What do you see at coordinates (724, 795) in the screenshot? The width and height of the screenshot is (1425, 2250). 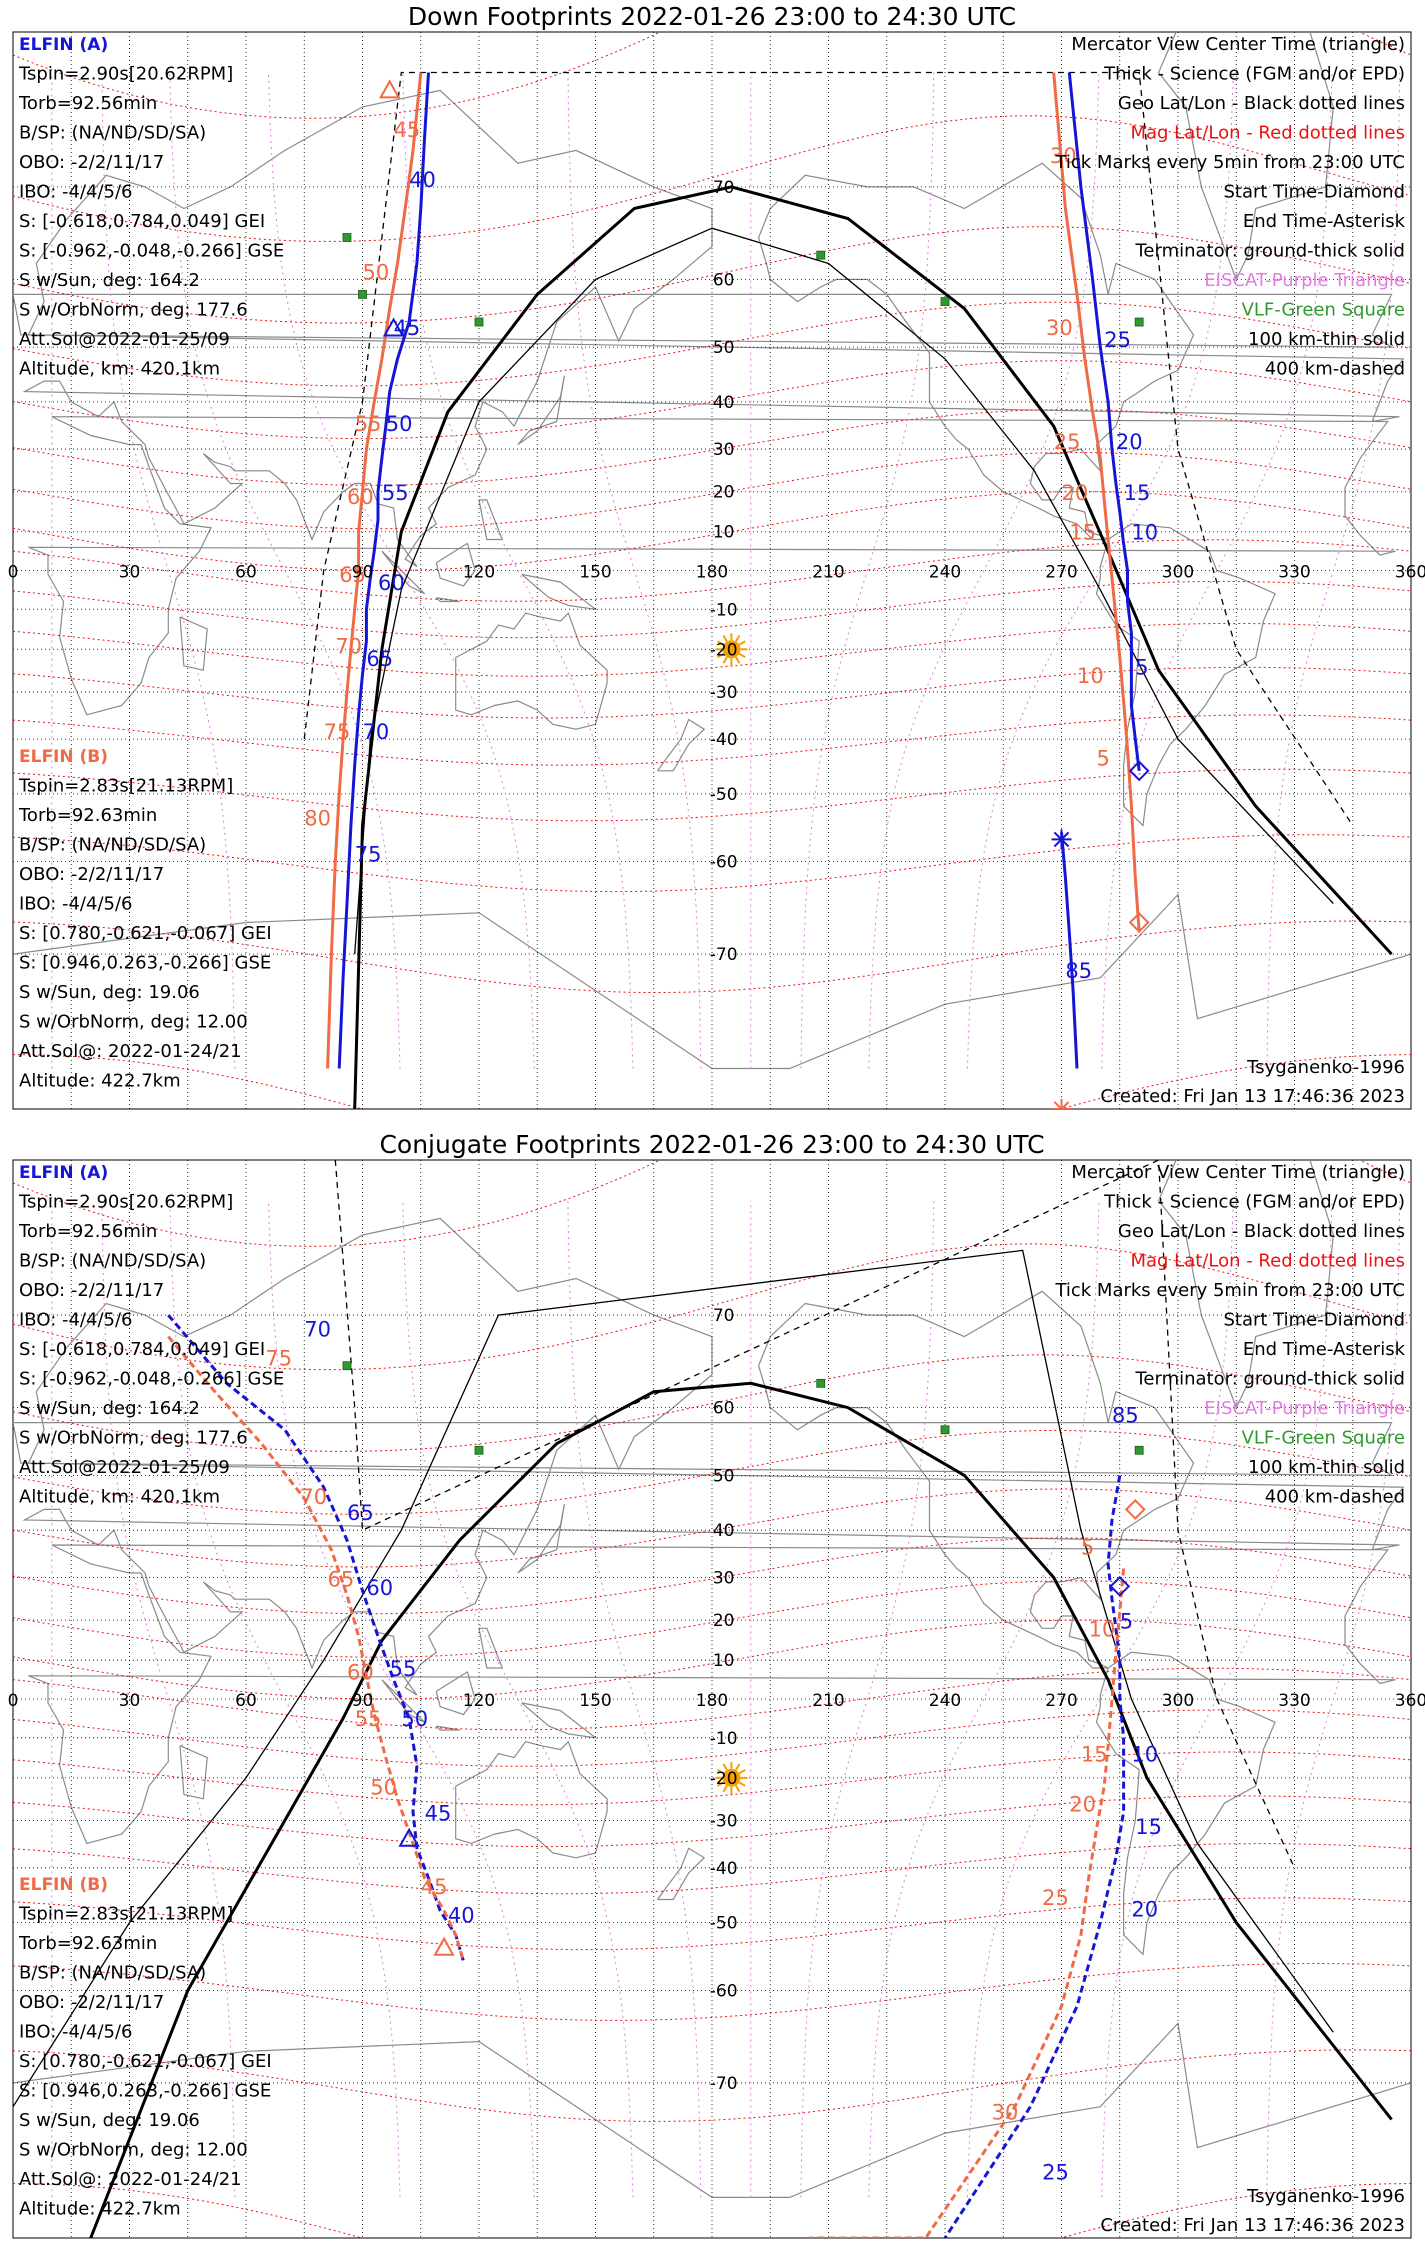 I see `y-tick-label: -50` at bounding box center [724, 795].